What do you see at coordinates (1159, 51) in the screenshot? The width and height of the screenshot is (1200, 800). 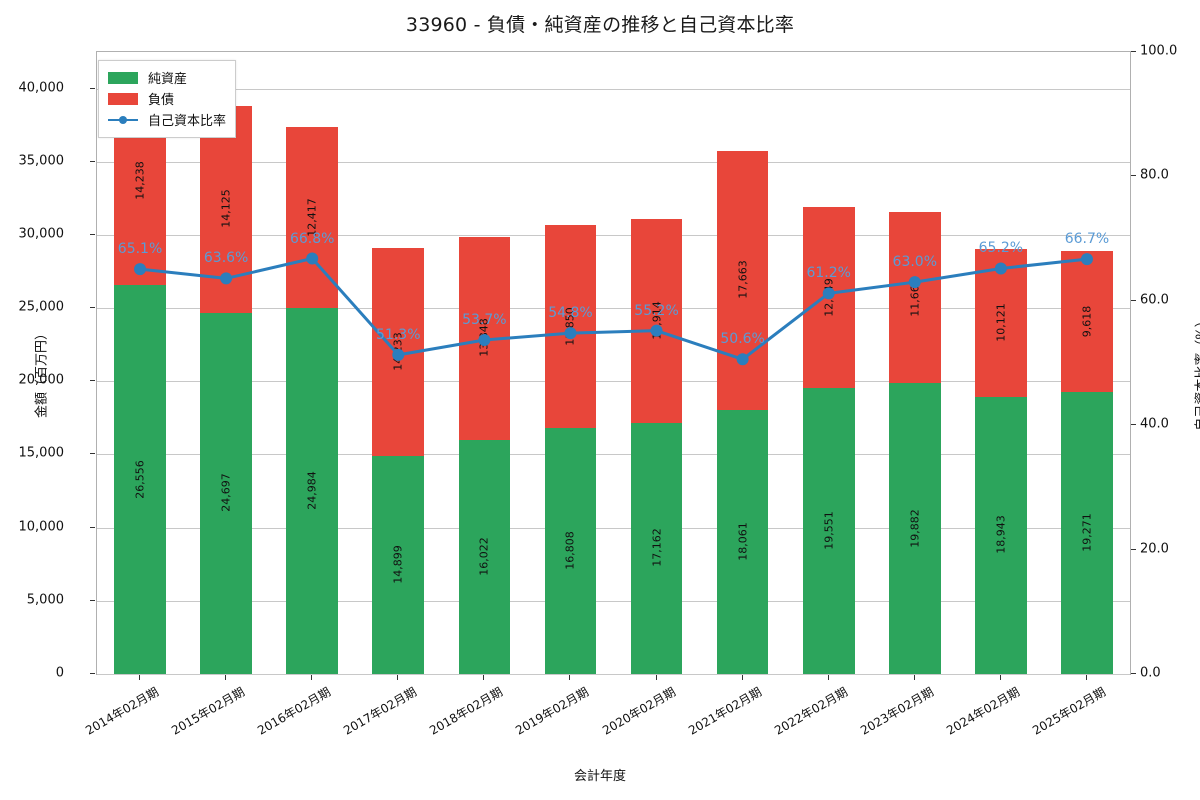 I see `secondary-y-axis-tick-label: 100.0` at bounding box center [1159, 51].